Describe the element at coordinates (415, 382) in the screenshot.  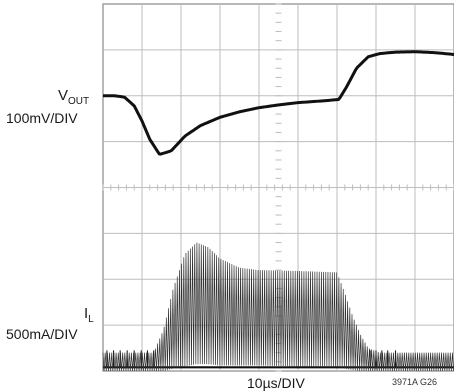
I see `figure-id: 3971A G26` at that location.